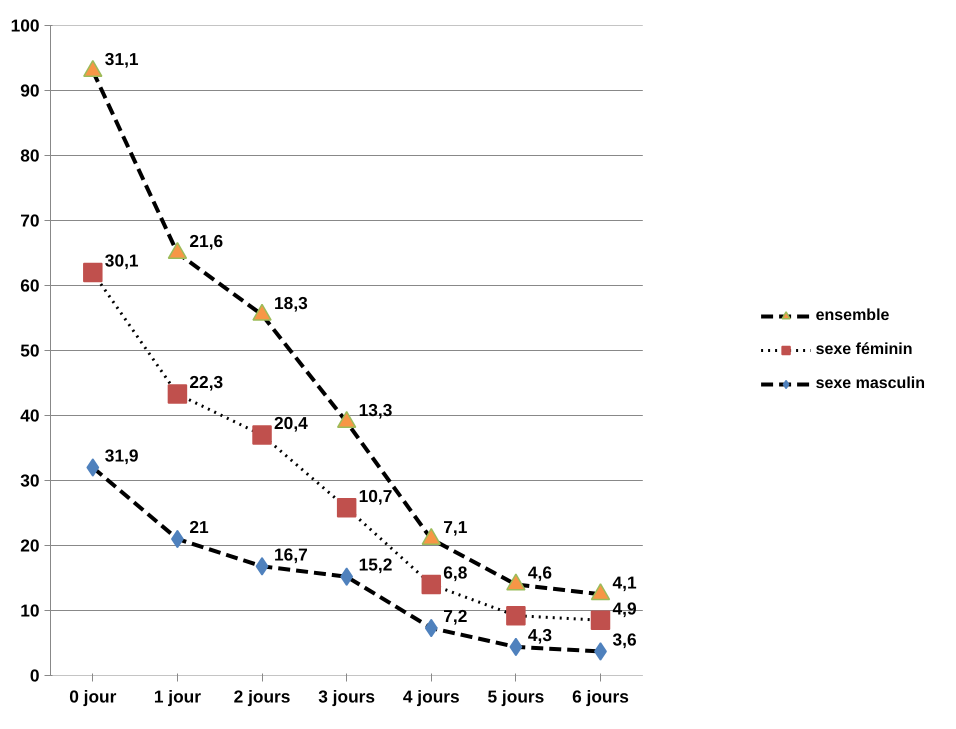 The width and height of the screenshot is (956, 729). I want to click on legend-label: sexe masculin, so click(870, 384).